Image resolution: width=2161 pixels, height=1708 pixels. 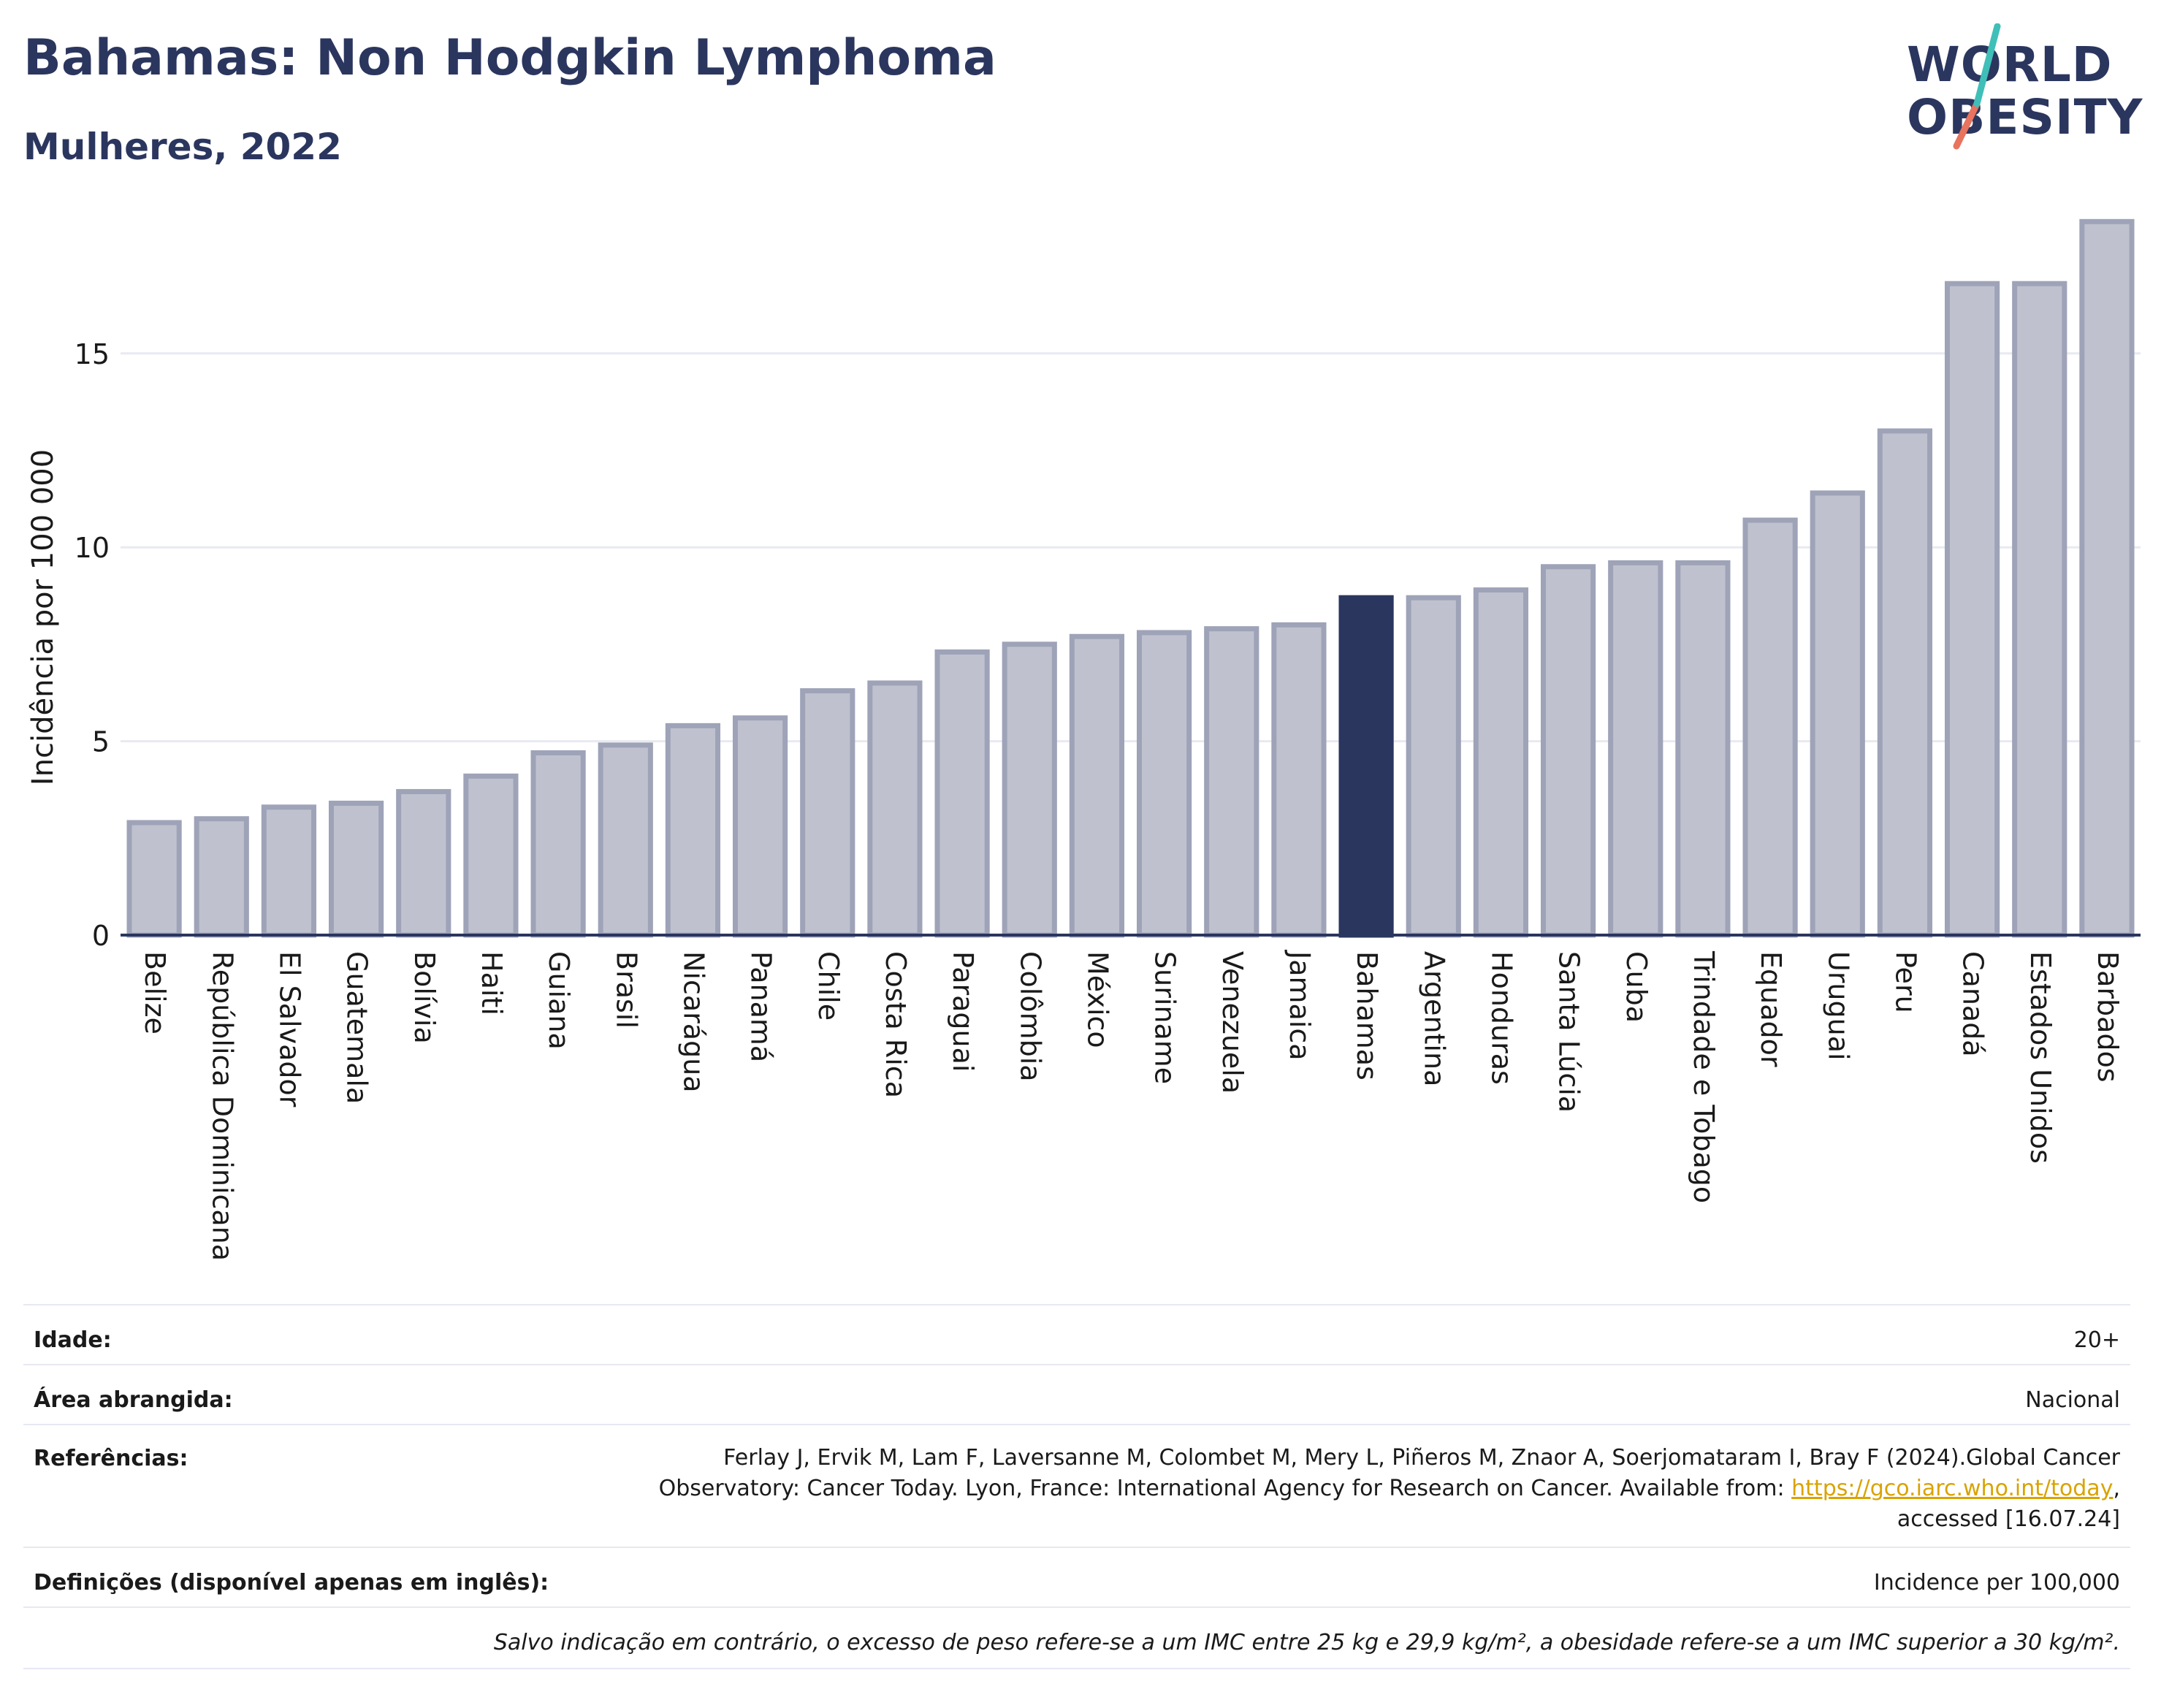 I want to click on references-line-3: accessed [16.07.24], so click(x=2008, y=1519).